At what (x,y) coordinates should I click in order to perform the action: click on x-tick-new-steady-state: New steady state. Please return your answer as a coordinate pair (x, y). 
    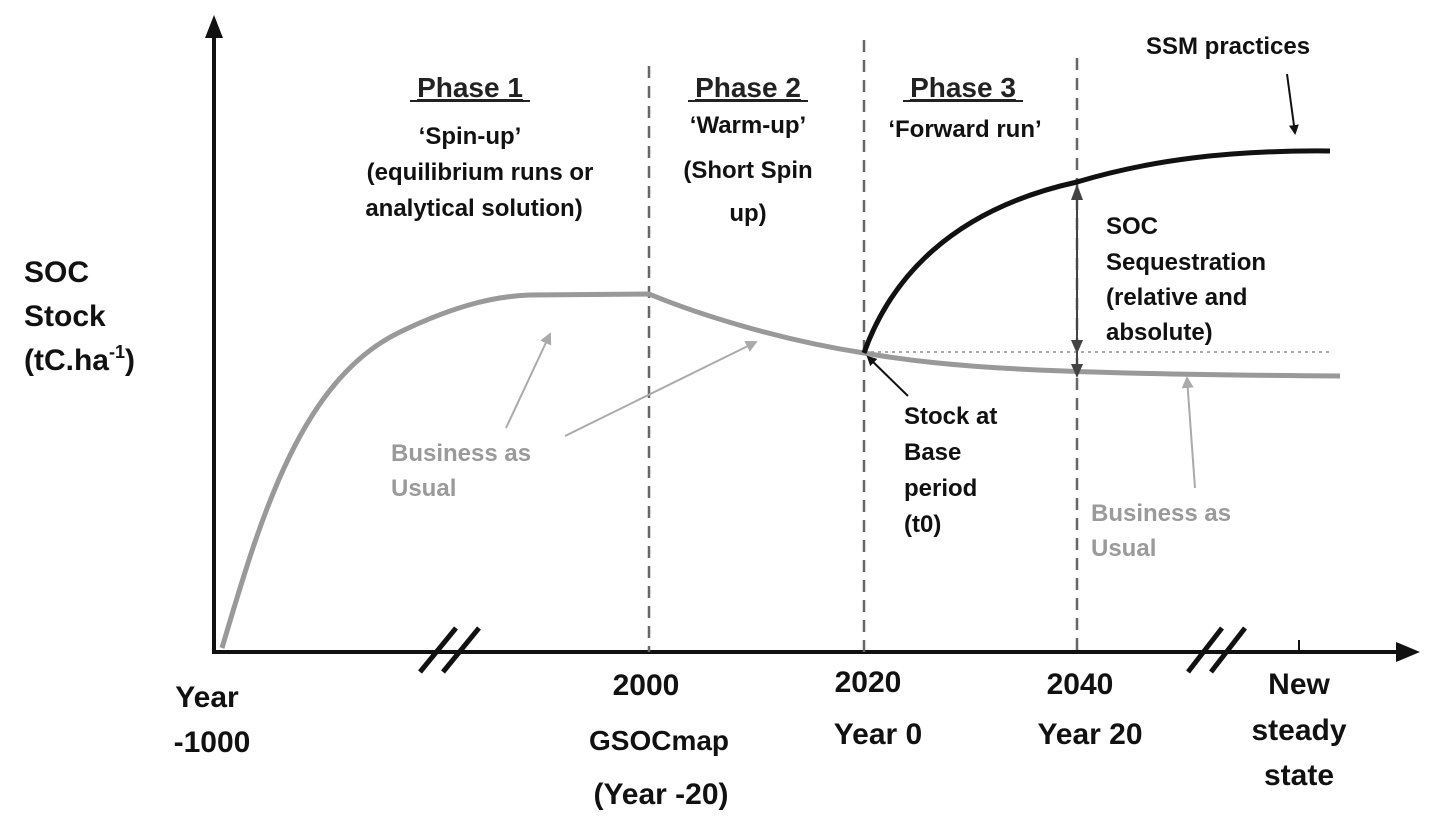
    Looking at the image, I should click on (1298, 730).